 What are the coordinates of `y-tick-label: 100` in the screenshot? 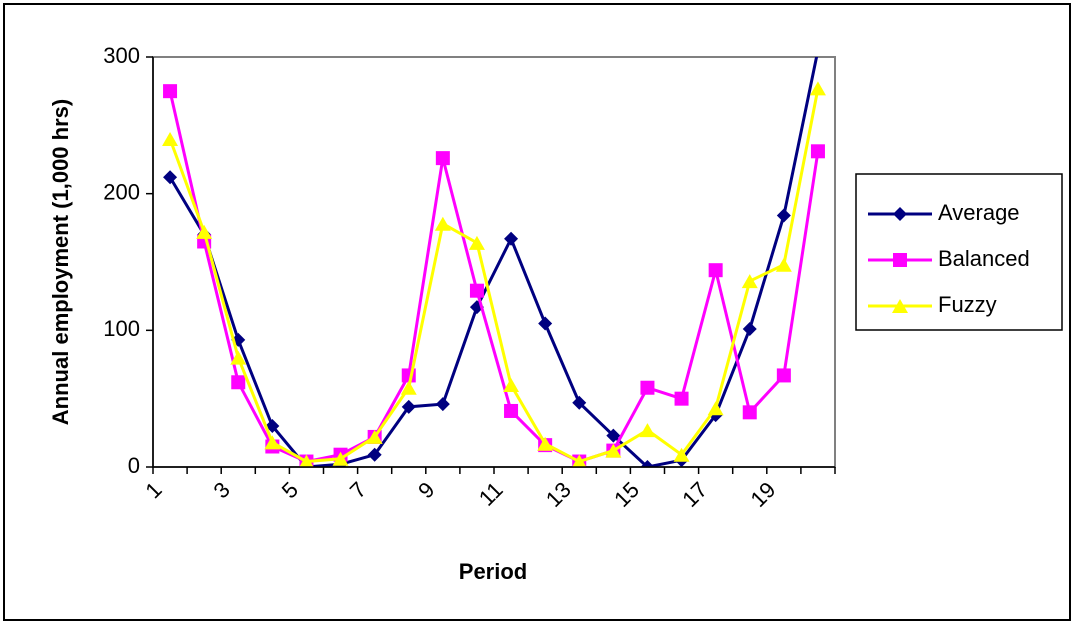 It's located at (121, 328).